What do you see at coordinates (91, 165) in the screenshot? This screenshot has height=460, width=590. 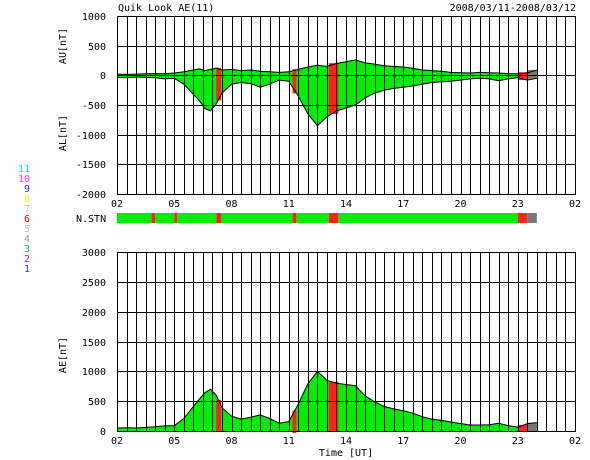 I see `top-ytick-label: -1500` at bounding box center [91, 165].